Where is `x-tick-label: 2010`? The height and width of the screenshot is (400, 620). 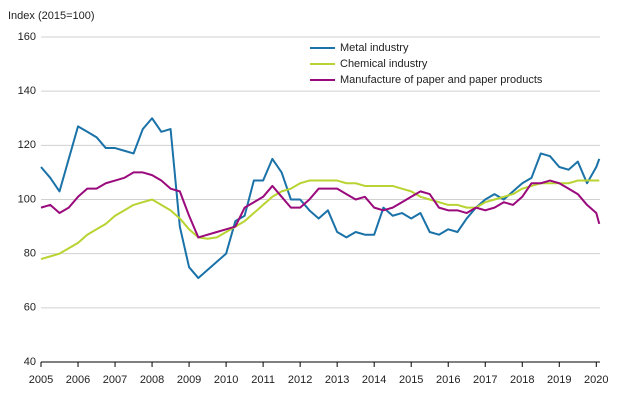
x-tick-label: 2010 is located at coordinates (226, 380).